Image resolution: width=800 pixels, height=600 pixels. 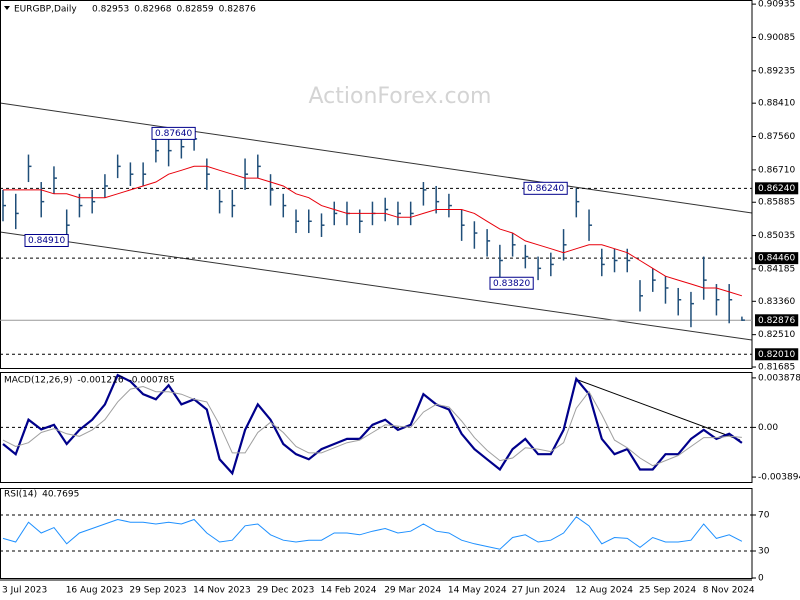 I want to click on y-tick-label: 0.85035, so click(x=776, y=236).